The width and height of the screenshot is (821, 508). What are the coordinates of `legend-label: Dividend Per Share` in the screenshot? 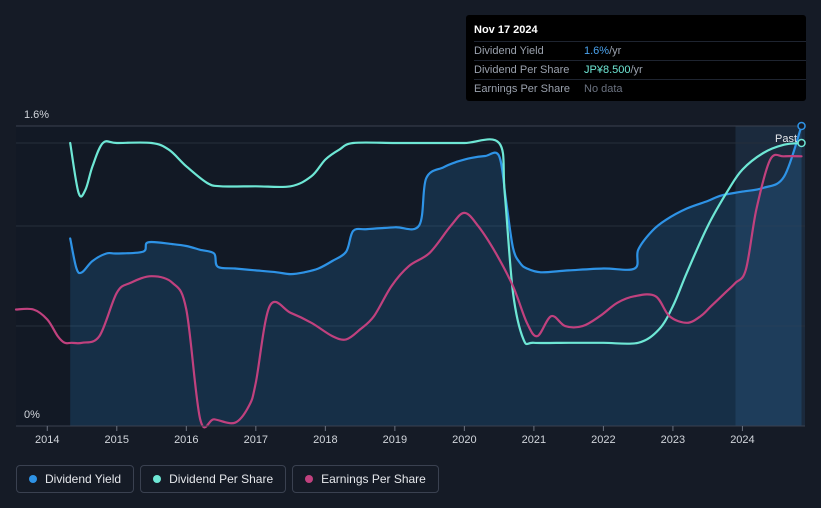 It's located at (221, 479).